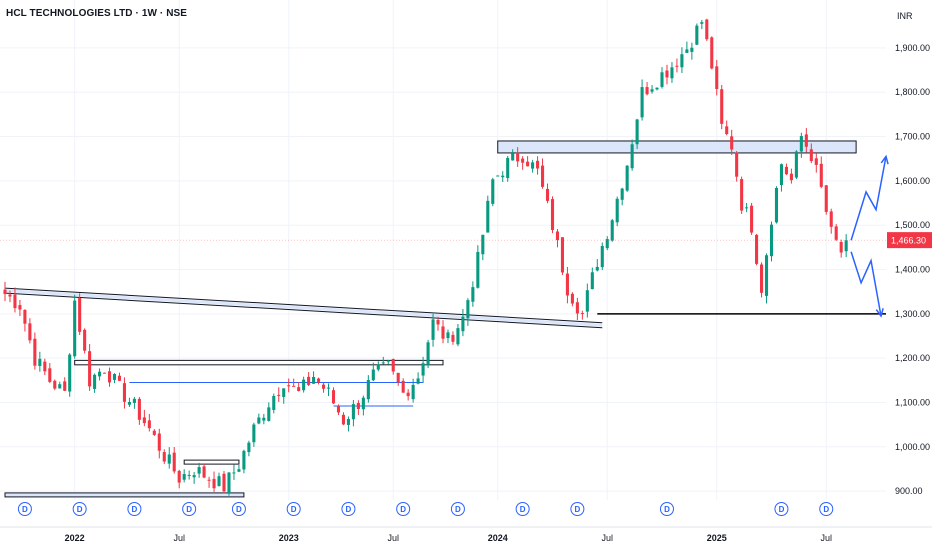  I want to click on price-tick-label: 1,300.00, so click(912, 314).